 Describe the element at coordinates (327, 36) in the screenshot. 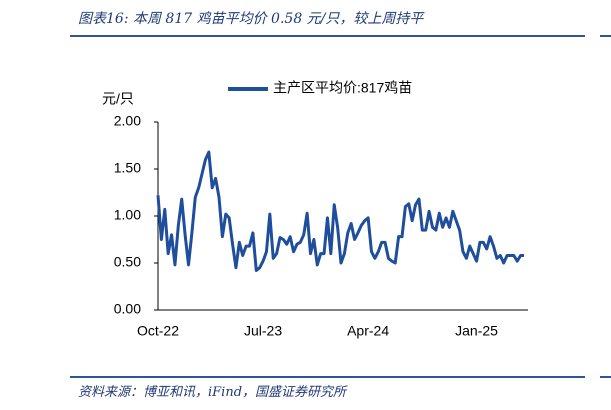

I see `header-rule` at that location.